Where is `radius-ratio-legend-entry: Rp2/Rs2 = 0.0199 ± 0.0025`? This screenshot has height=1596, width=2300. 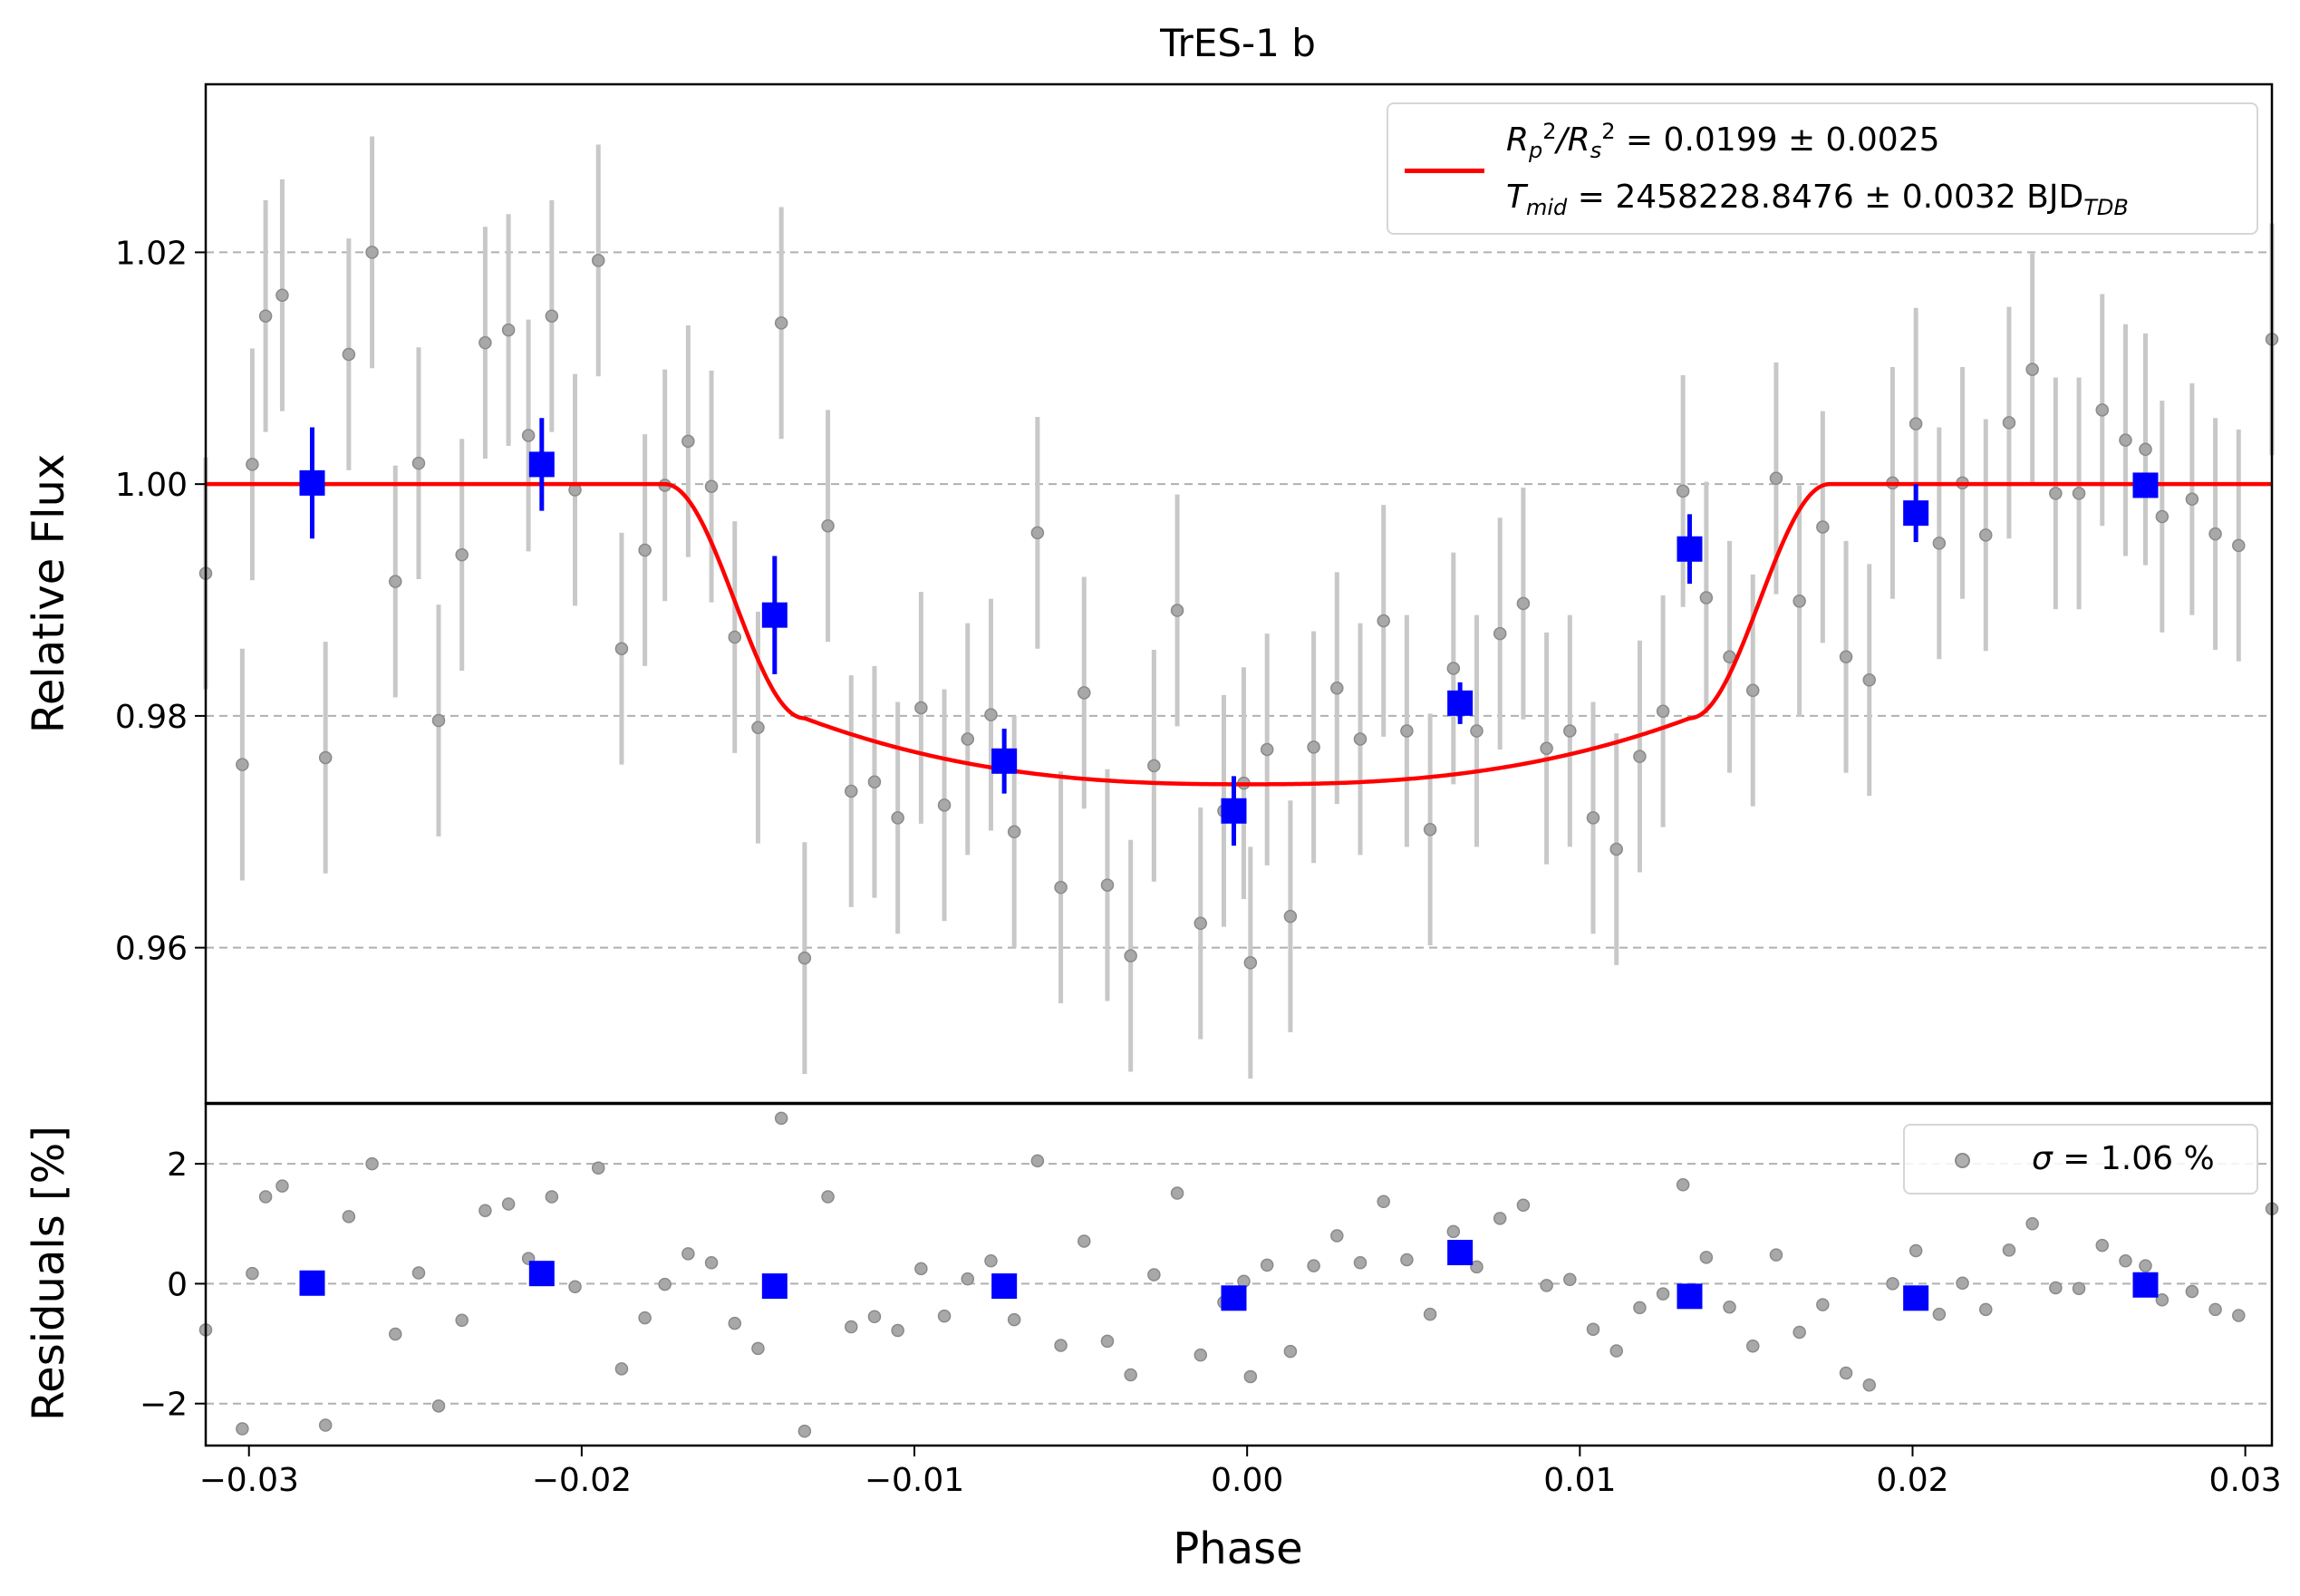 radius-ratio-legend-entry: Rp2/Rs2 = 0.0199 ± 0.0025 is located at coordinates (1723, 141).